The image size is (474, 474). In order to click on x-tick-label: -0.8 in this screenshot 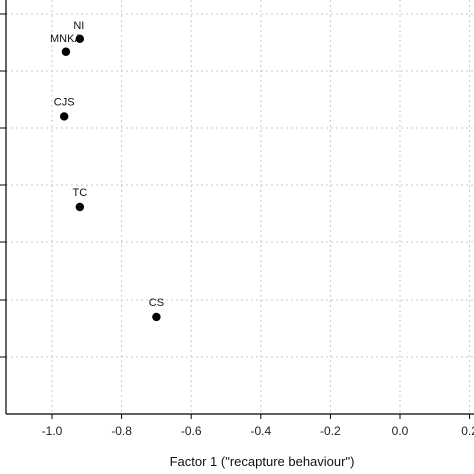, I will do `click(121, 431)`.